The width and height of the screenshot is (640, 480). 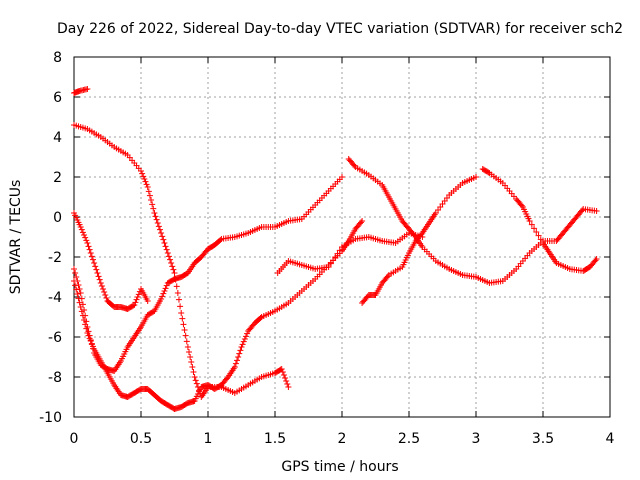 What do you see at coordinates (543, 439) in the screenshot?
I see `x-tick-label: 3.5` at bounding box center [543, 439].